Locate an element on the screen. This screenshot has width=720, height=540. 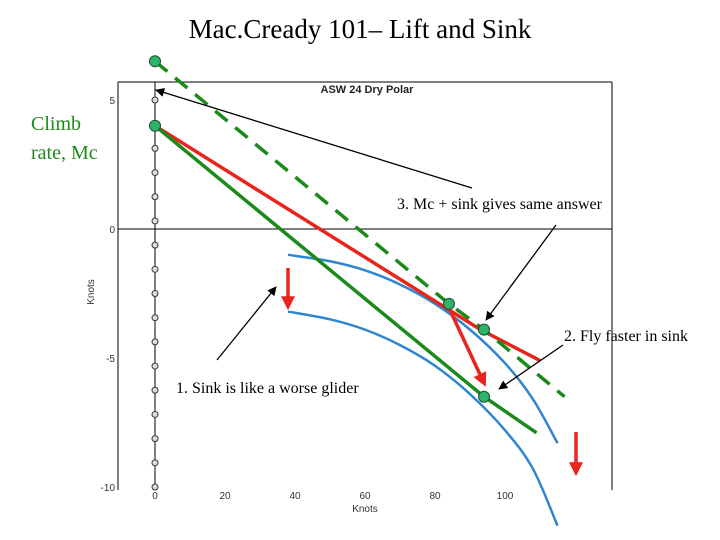
x-tick-label: 80 is located at coordinates (435, 496).